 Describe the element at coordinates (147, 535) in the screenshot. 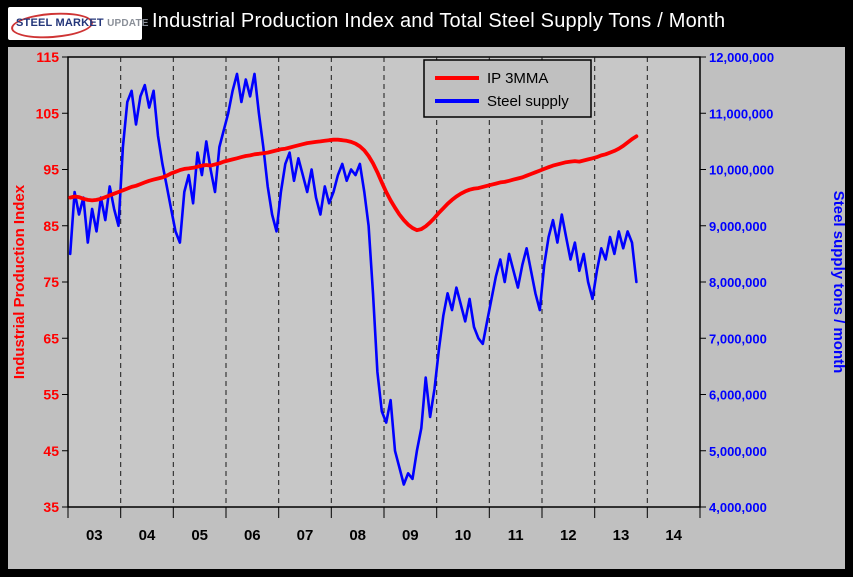

I see `x-axis-year-label: 04` at that location.